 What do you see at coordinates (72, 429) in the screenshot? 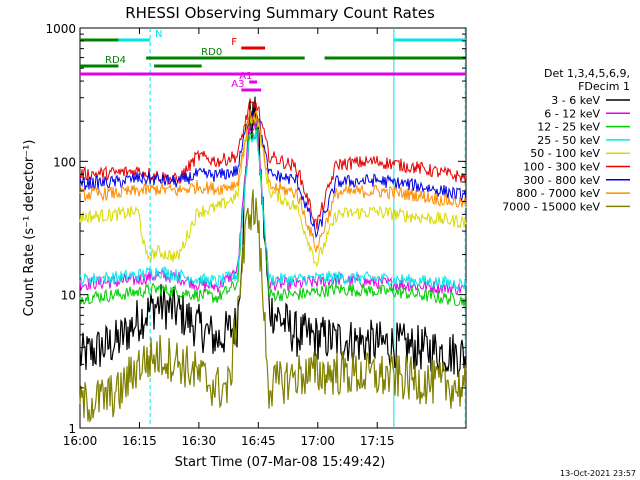
I see `y-tick-label-0: 1` at bounding box center [72, 429].